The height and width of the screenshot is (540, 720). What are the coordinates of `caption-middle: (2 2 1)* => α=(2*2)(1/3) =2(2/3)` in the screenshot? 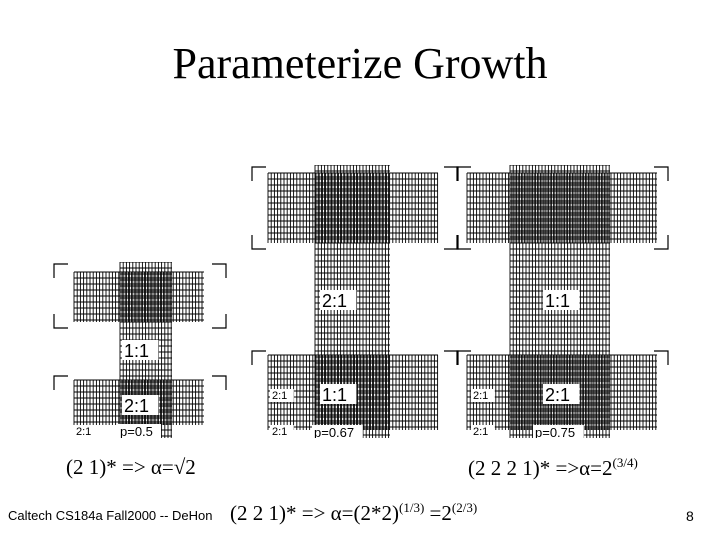 It's located at (354, 512).